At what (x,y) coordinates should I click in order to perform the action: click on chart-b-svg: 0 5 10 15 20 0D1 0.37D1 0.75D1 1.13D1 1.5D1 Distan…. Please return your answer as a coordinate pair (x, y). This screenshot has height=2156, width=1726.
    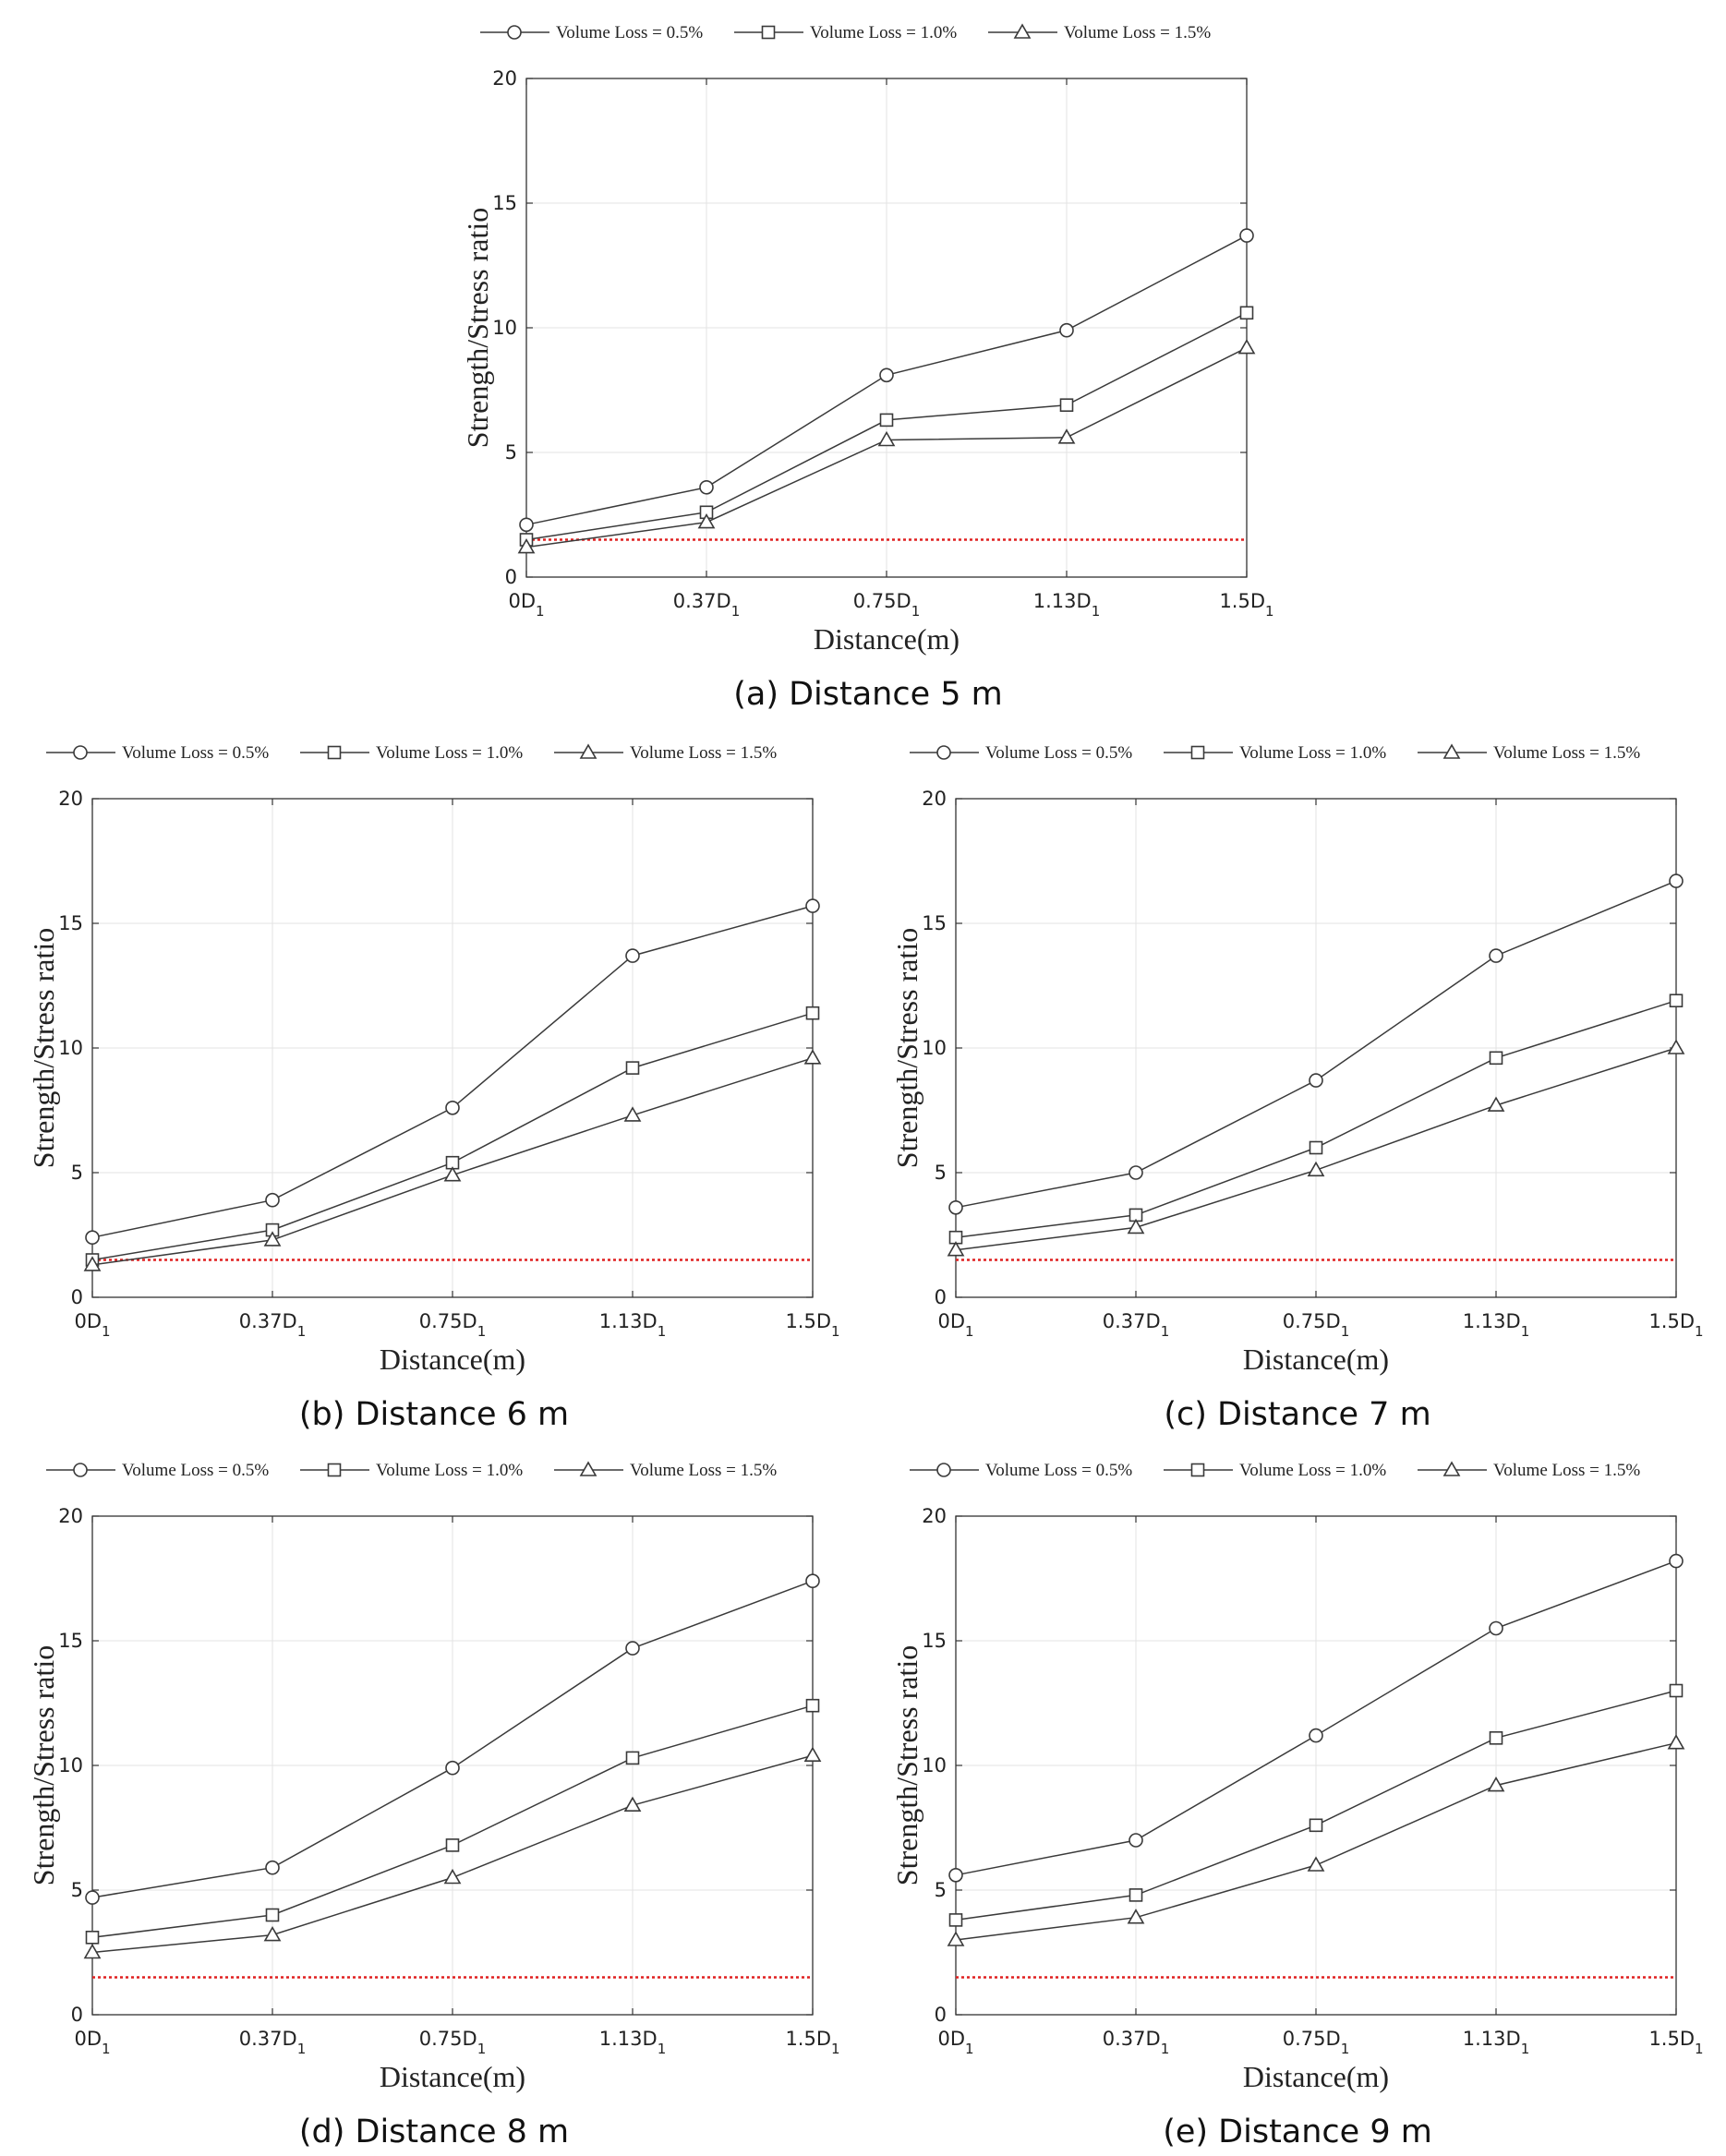
    Looking at the image, I should click on (434, 1059).